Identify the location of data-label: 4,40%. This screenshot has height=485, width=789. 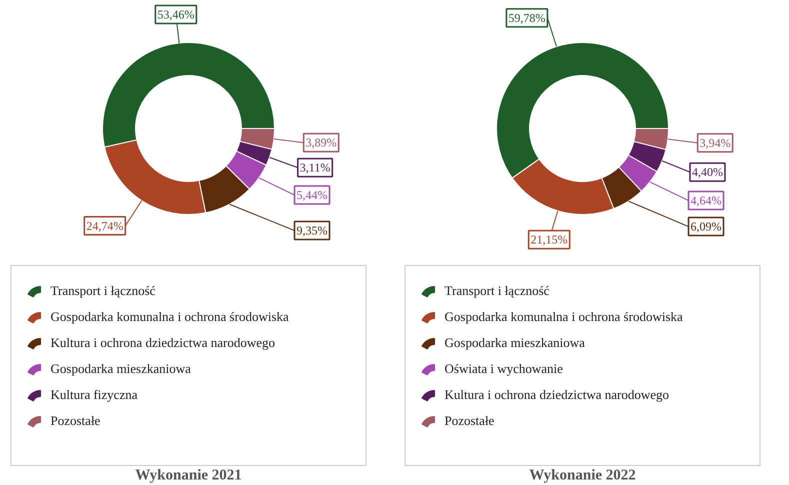
(707, 172).